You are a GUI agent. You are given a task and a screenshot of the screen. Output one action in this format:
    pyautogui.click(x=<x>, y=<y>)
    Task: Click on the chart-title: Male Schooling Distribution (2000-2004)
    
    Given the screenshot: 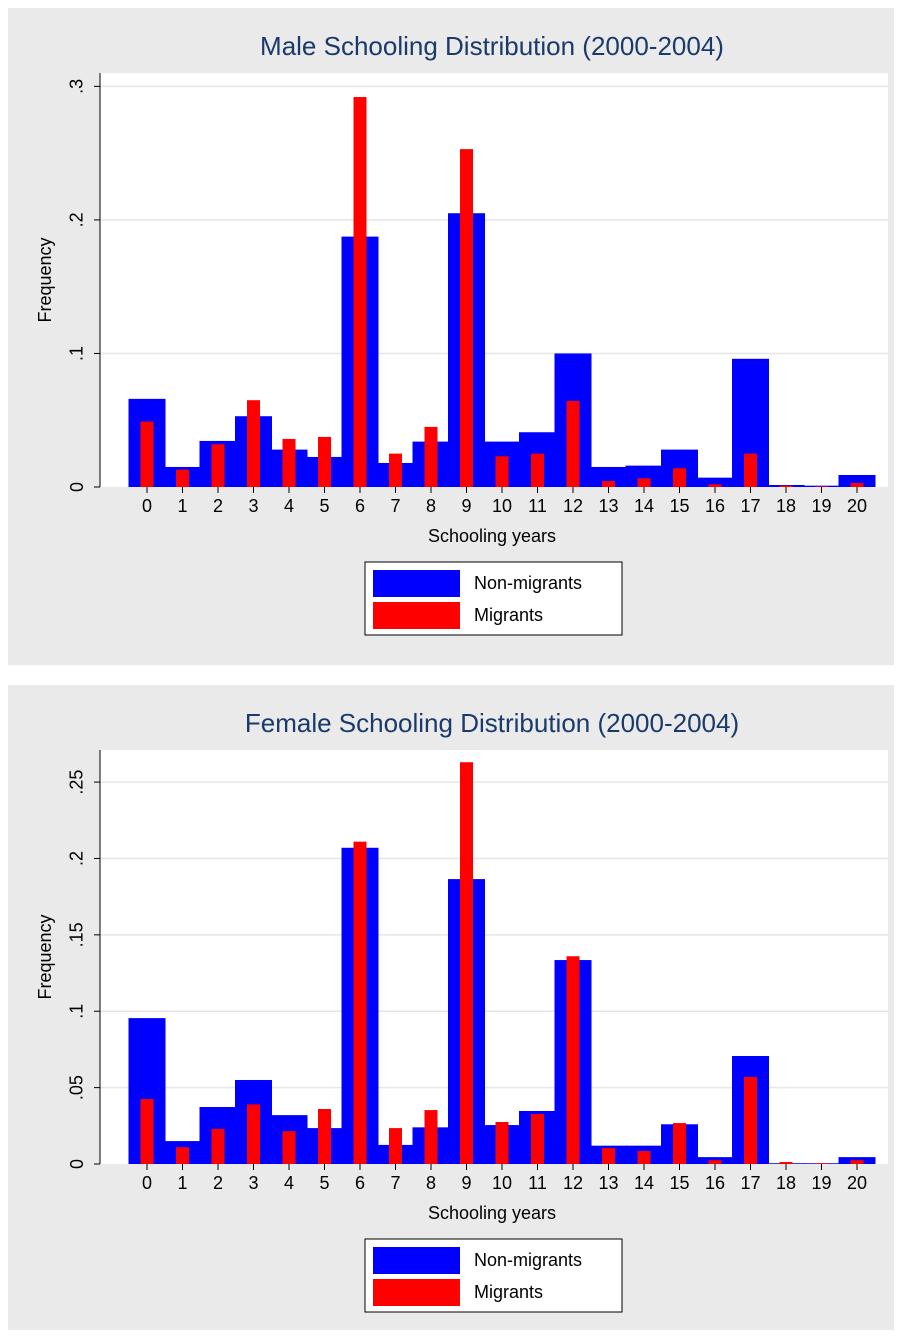 What is the action you would take?
    pyautogui.click(x=492, y=46)
    